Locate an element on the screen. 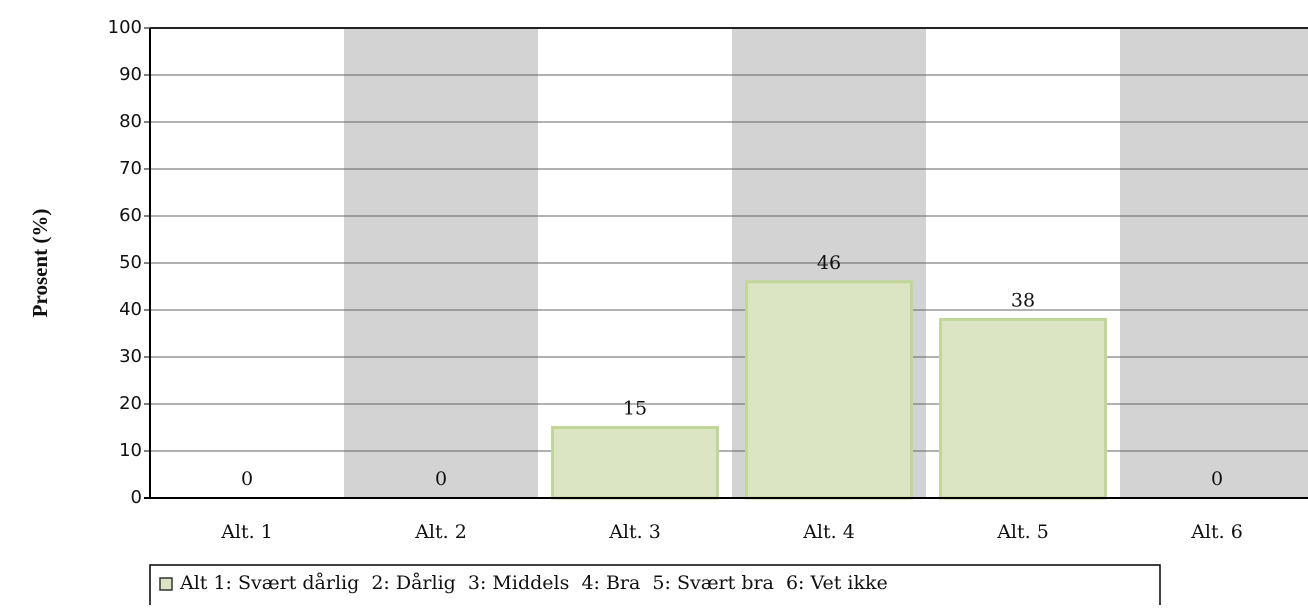  y-tick-label: 60 is located at coordinates (130, 215).